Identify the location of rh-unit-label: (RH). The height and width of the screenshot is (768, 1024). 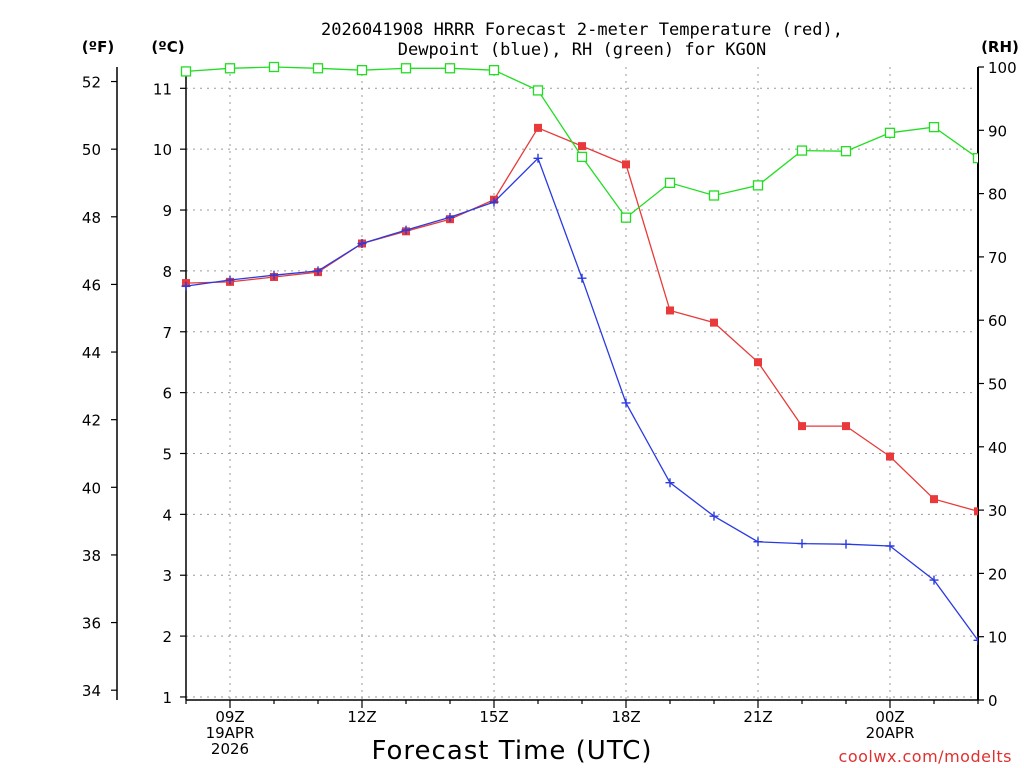
(1000, 47).